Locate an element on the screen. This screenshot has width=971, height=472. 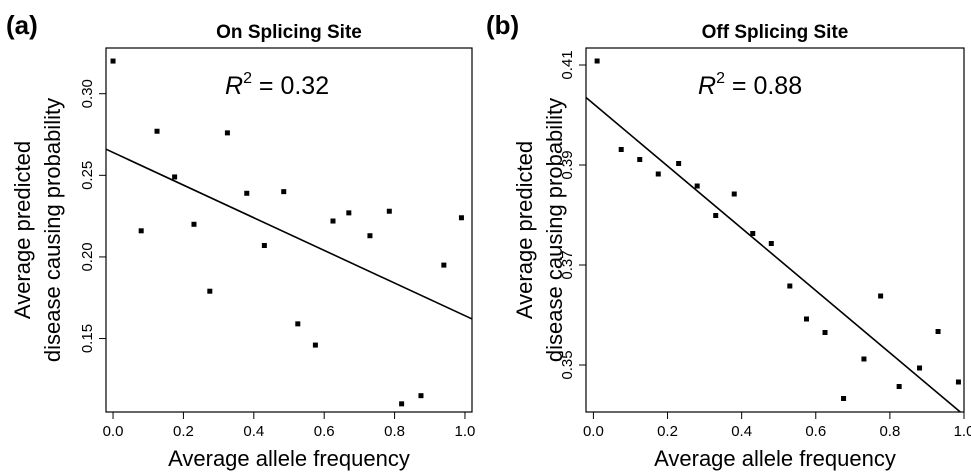
r-squared-annotation: R2 = 0.88 is located at coordinates (750, 85).